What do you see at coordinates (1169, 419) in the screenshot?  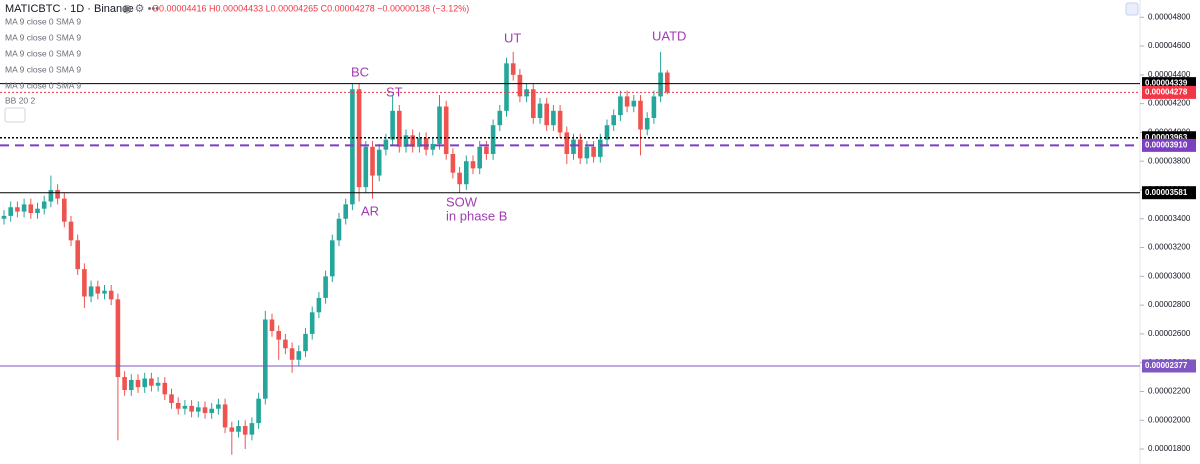 I see `y-tick-label: 0.00002000` at bounding box center [1169, 419].